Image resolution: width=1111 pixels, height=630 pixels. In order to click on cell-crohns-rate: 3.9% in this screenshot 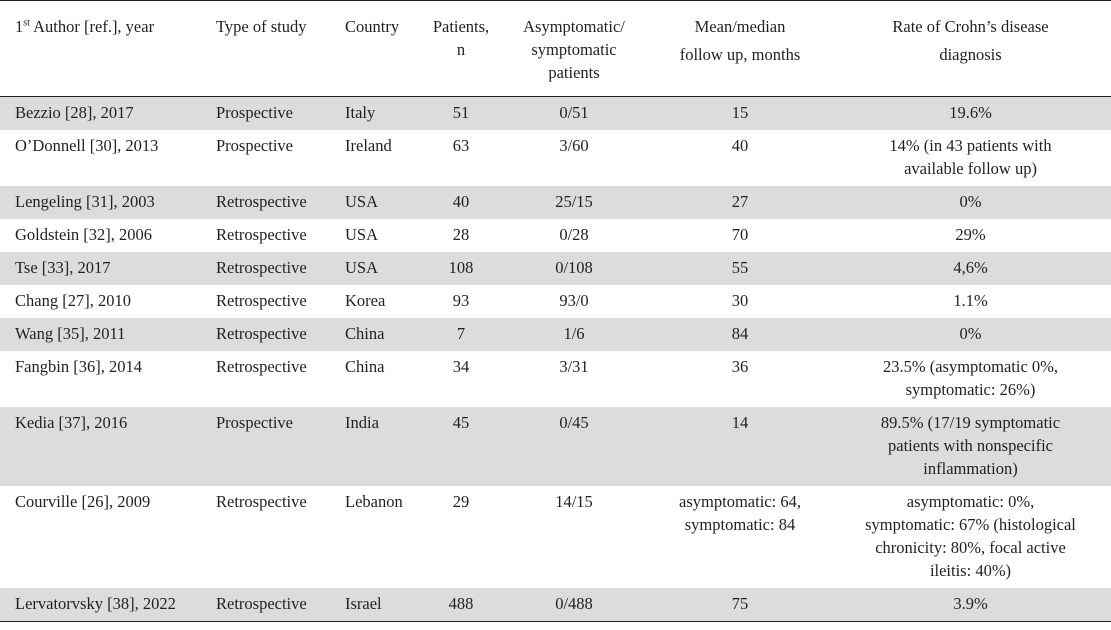, I will do `click(970, 605)`.